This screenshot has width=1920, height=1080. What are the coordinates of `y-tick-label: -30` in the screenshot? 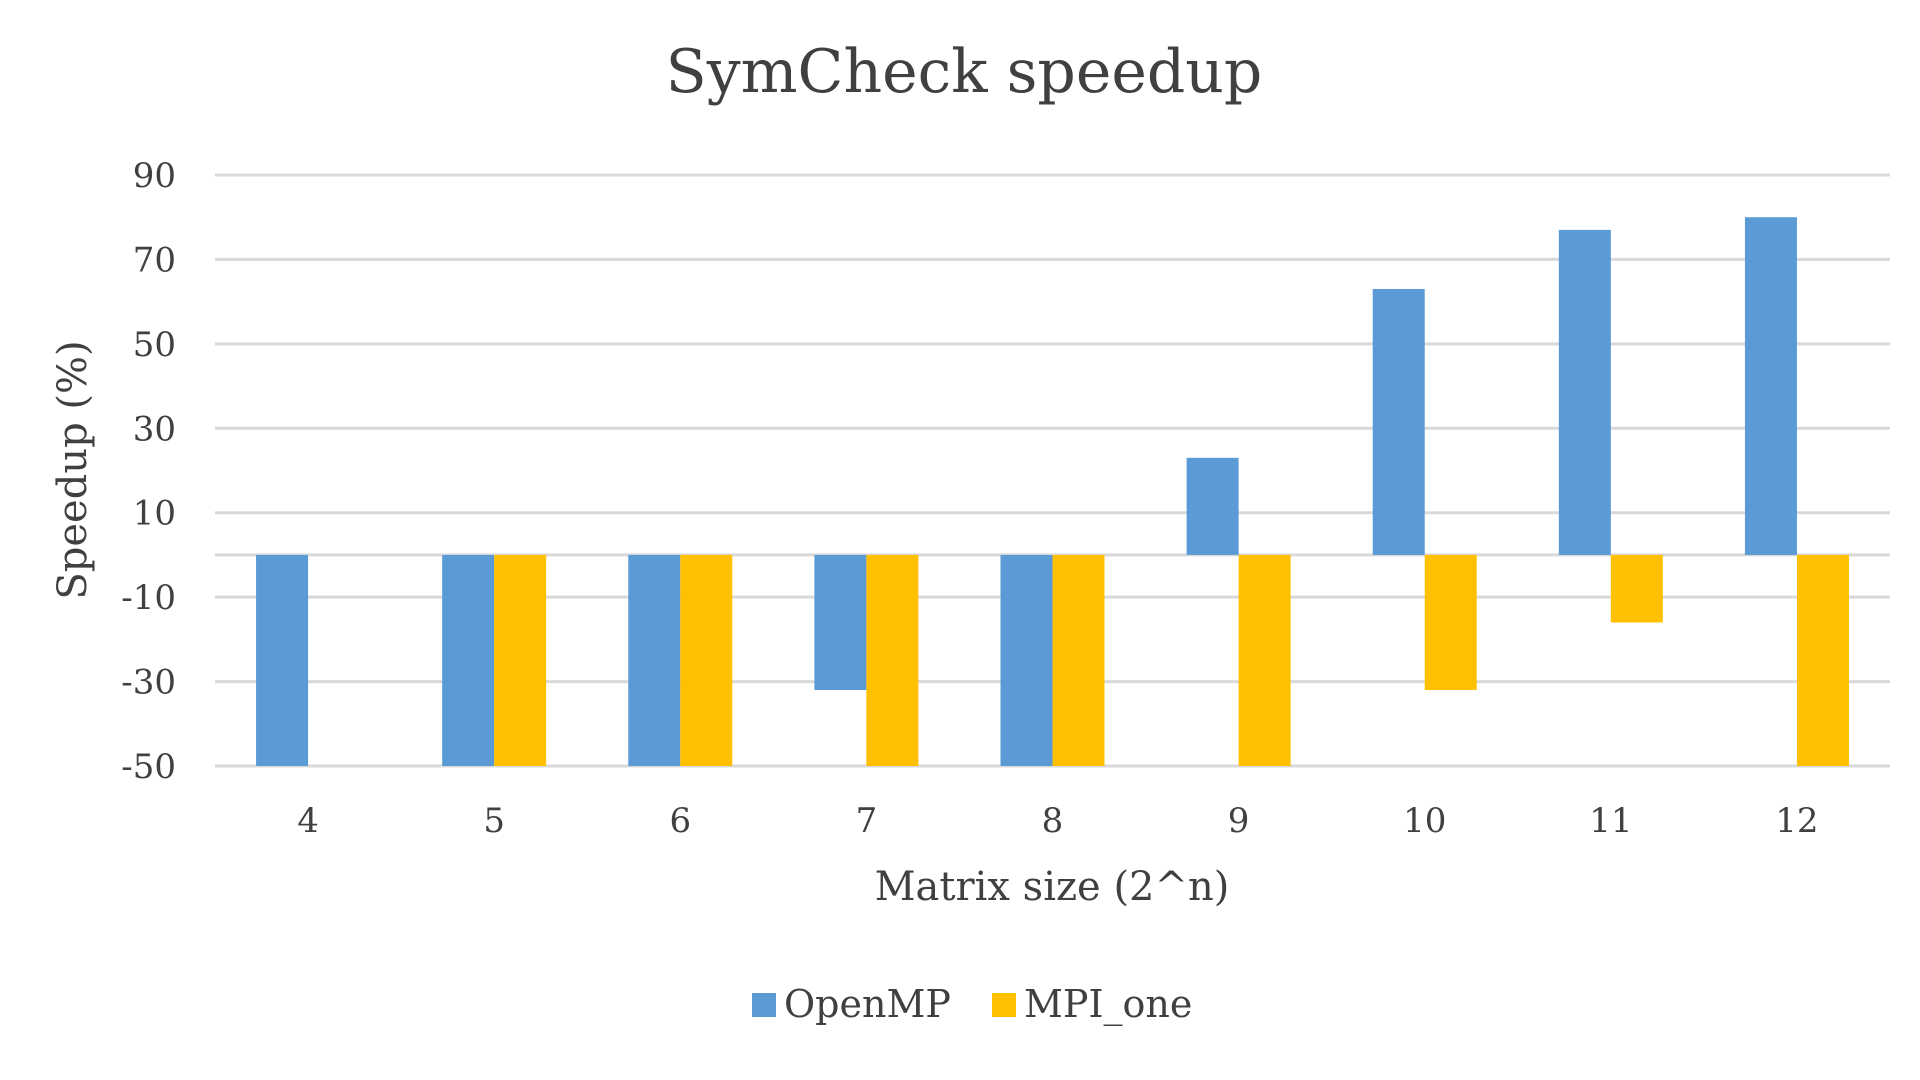 It's located at (148, 683).